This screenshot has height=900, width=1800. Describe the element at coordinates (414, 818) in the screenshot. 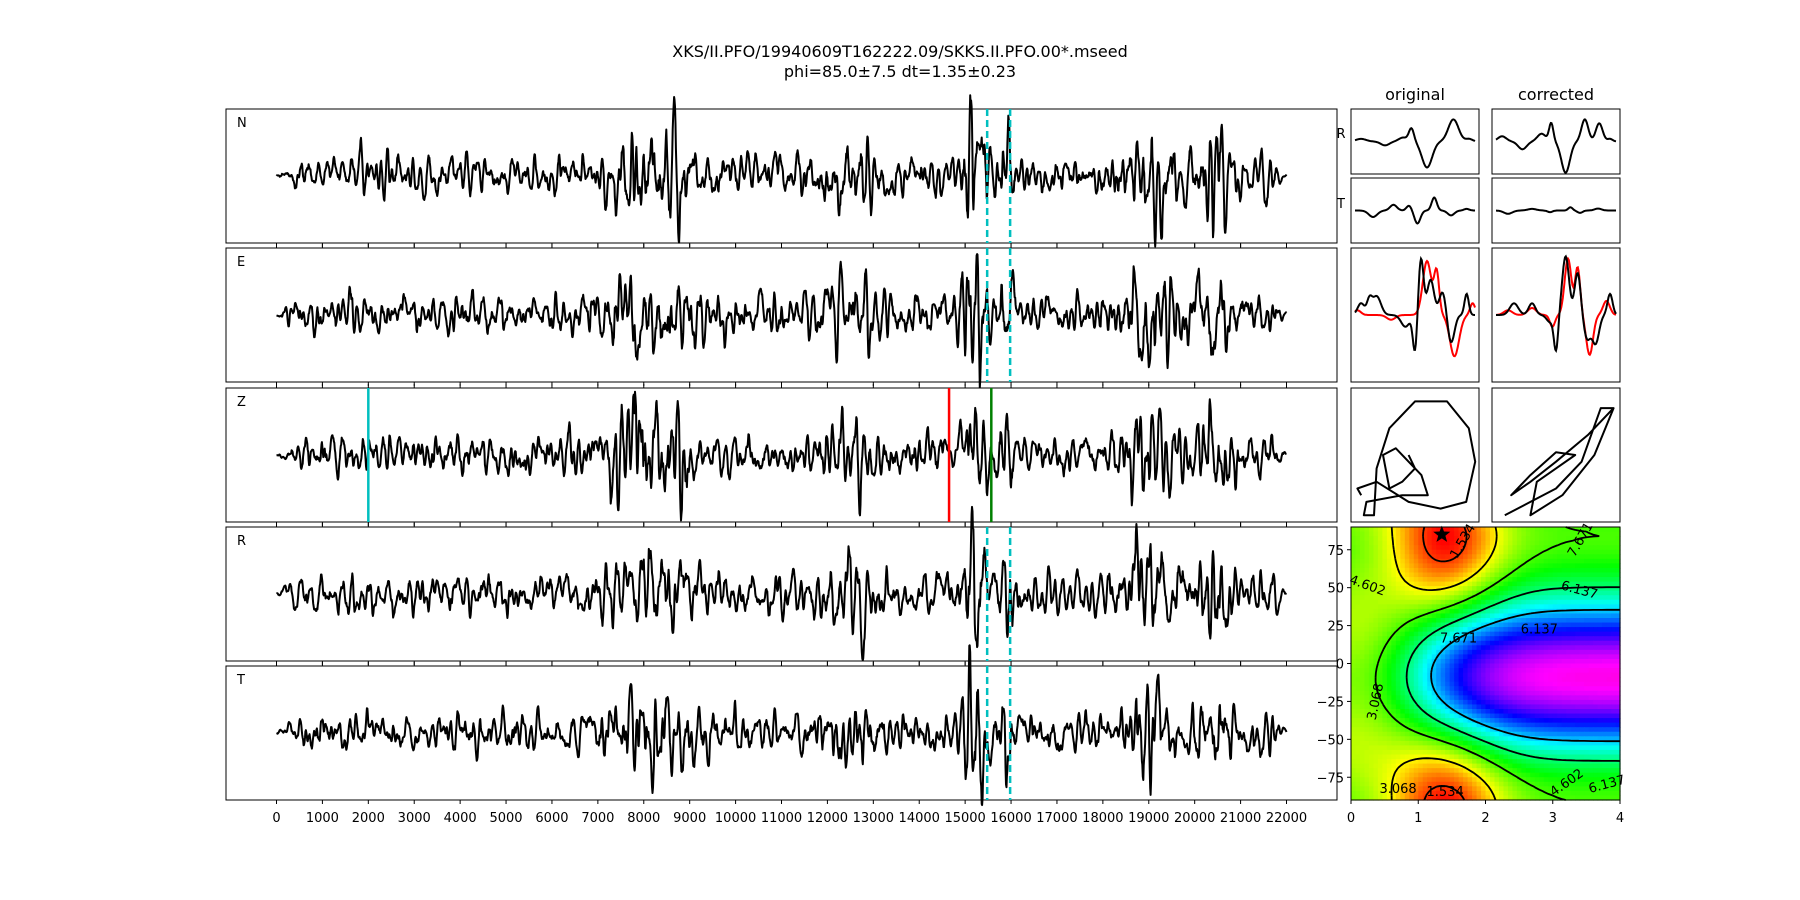

I see `x-tick-label: 3000` at that location.